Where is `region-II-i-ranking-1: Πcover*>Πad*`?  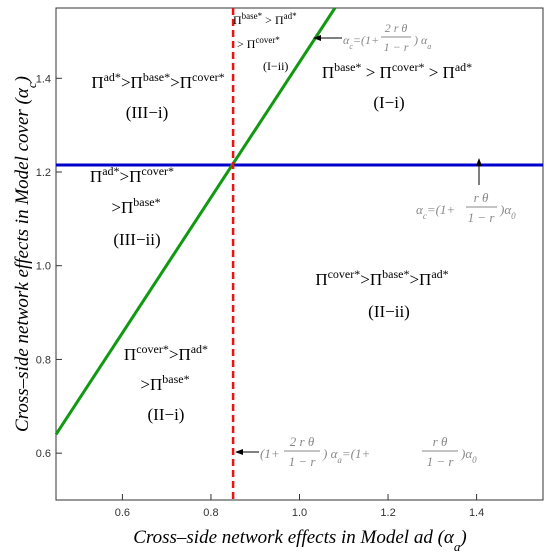 region-II-i-ranking-1: Πcover*>Πad* is located at coordinates (166, 353).